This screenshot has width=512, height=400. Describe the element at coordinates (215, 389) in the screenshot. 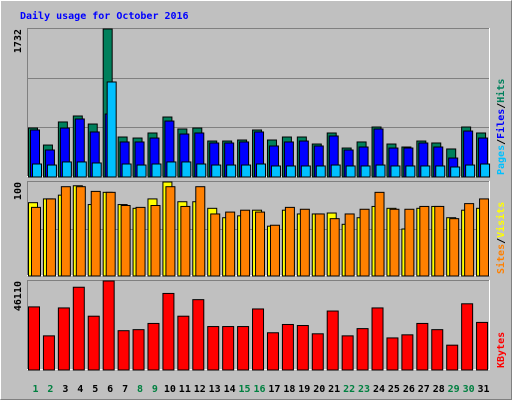

I see `x-tick-label: 13` at that location.